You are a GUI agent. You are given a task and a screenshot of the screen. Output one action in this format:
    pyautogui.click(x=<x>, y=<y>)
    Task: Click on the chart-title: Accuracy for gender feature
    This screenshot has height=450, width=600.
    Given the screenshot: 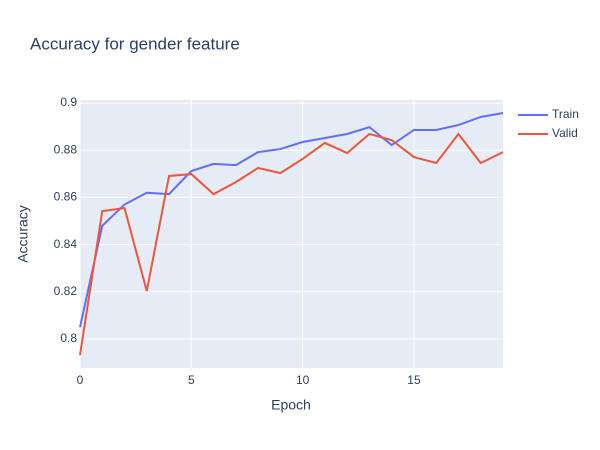 What is the action you would take?
    pyautogui.click(x=135, y=43)
    